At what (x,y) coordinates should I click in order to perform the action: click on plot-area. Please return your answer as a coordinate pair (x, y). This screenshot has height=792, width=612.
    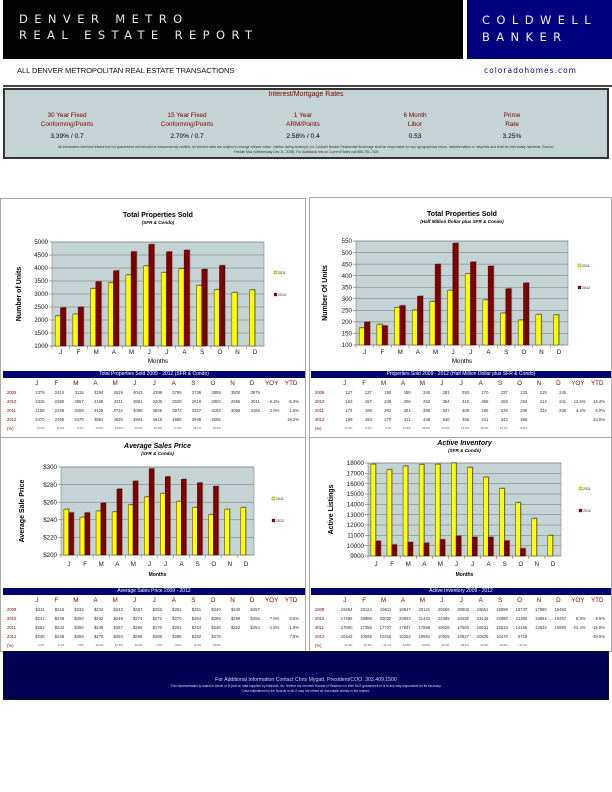
    Looking at the image, I should click on (464, 509).